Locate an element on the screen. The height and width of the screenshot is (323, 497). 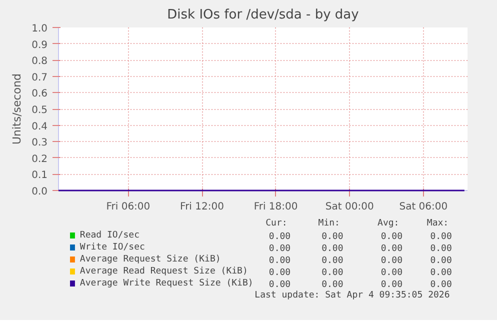
text: Avg: is located at coordinates (389, 223).